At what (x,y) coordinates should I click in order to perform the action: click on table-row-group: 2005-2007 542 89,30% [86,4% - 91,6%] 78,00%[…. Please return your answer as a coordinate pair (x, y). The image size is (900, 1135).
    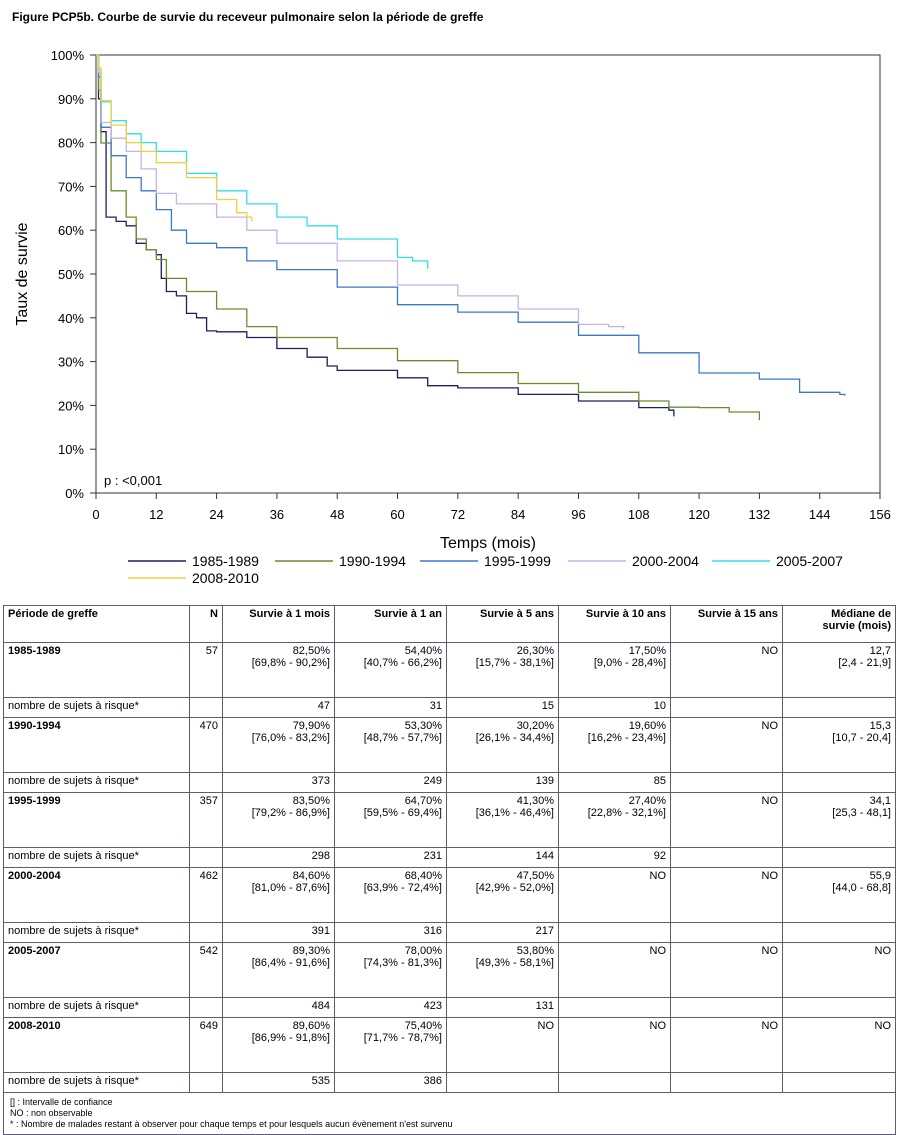
    Looking at the image, I should click on (449, 970).